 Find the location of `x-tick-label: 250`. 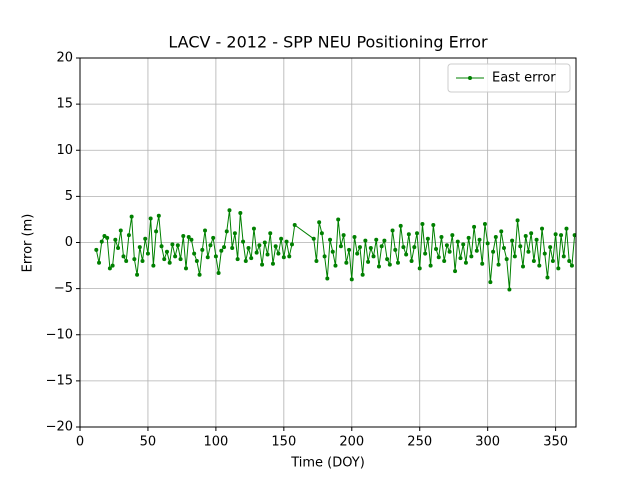

x-tick-label: 250 is located at coordinates (419, 442).